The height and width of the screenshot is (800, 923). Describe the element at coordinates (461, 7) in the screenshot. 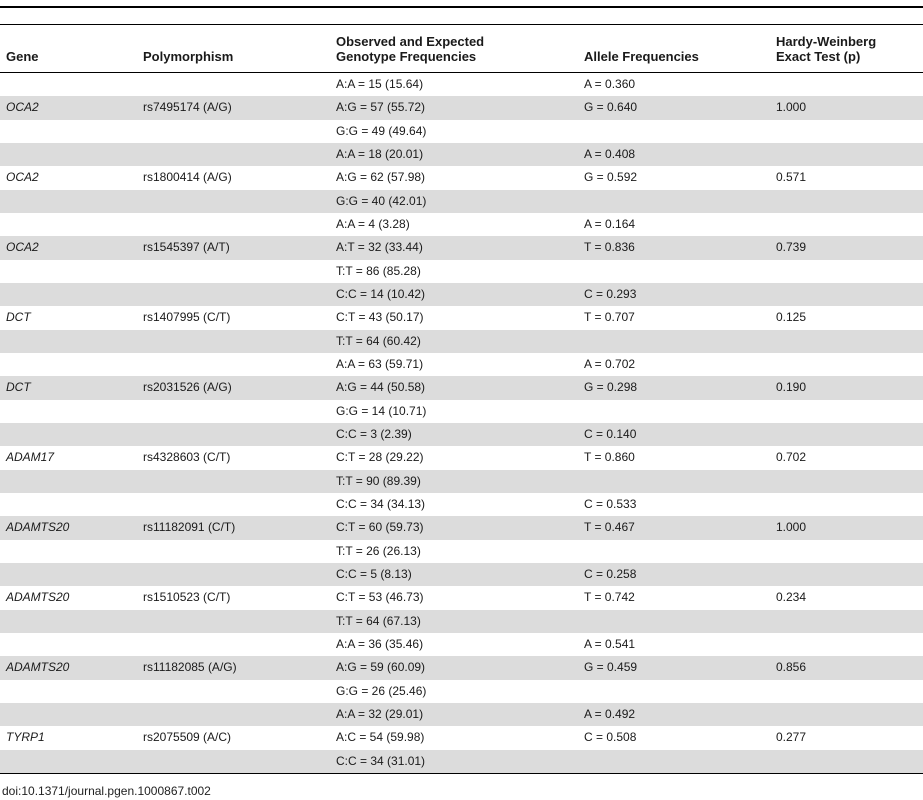

I see `table-top-rule` at that location.